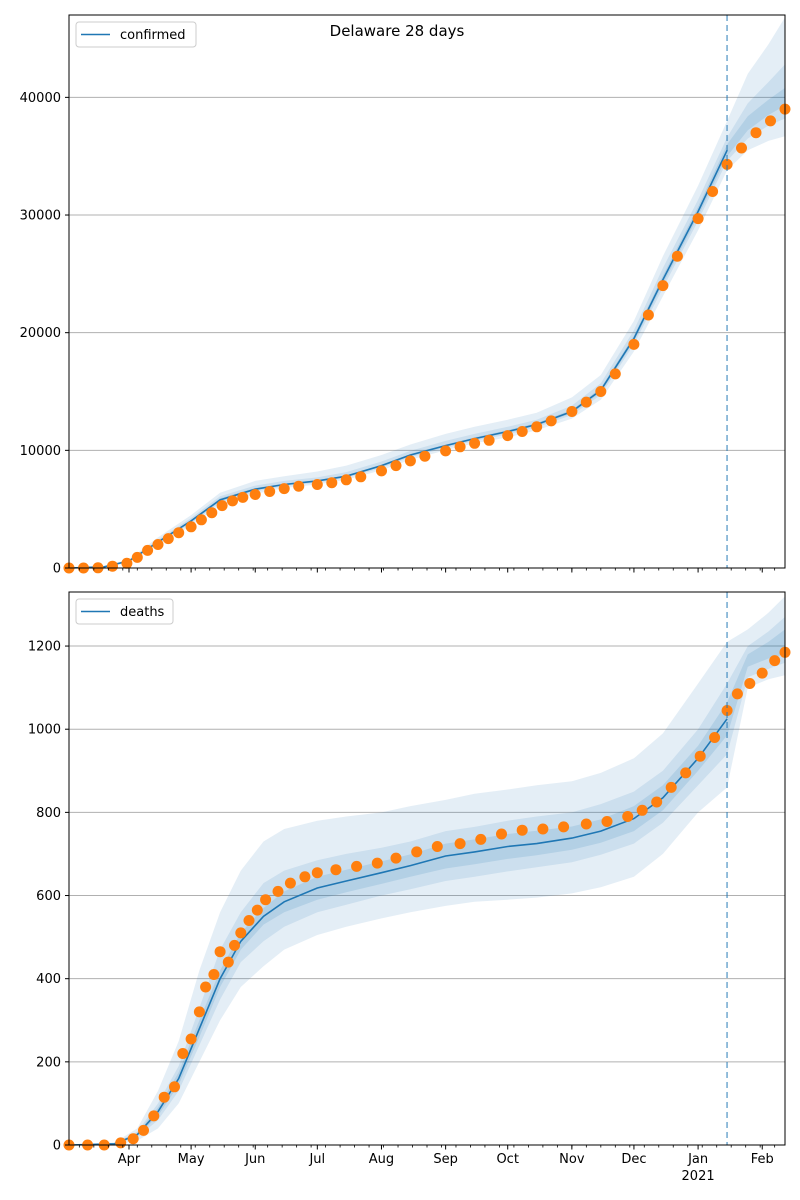 The width and height of the screenshot is (800, 1200). Describe the element at coordinates (40, 98) in the screenshot. I see `y-tick-label: 40000` at that location.